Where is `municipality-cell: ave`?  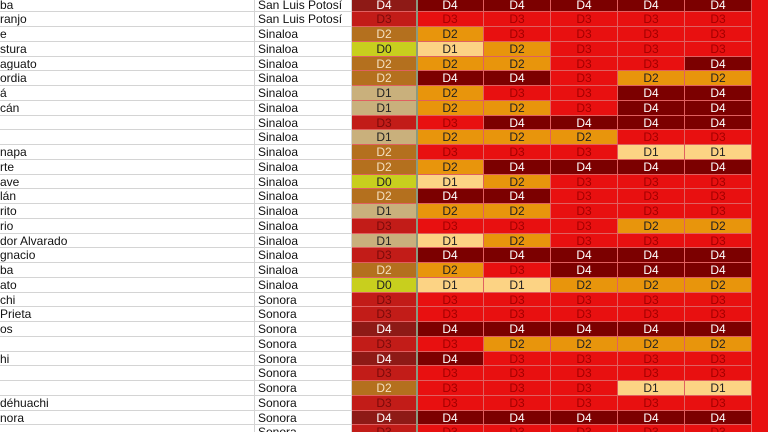 municipality-cell: ave is located at coordinates (127, 182).